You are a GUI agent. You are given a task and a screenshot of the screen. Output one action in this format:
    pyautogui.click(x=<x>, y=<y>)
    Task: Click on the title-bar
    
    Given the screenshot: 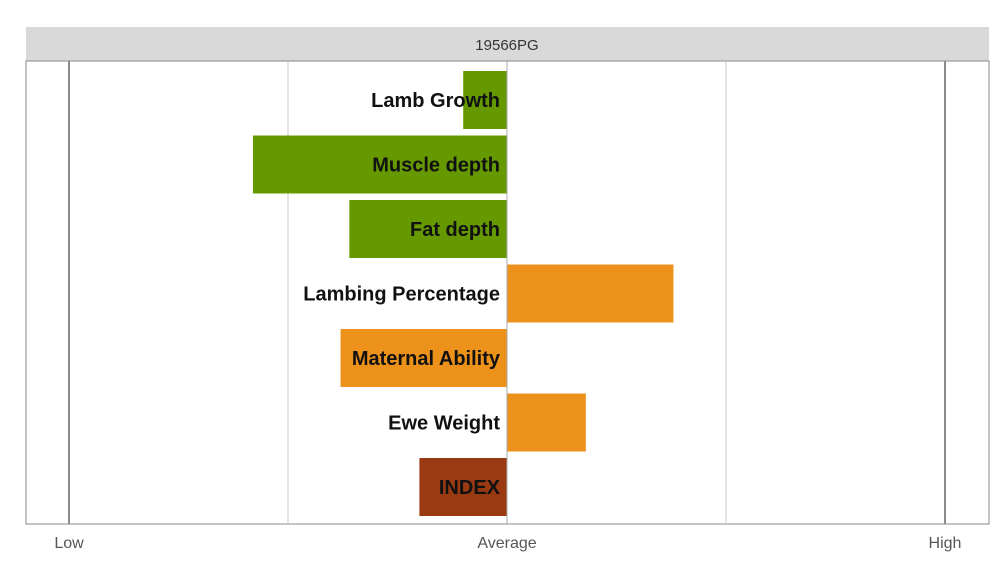 What is the action you would take?
    pyautogui.click(x=507, y=44)
    